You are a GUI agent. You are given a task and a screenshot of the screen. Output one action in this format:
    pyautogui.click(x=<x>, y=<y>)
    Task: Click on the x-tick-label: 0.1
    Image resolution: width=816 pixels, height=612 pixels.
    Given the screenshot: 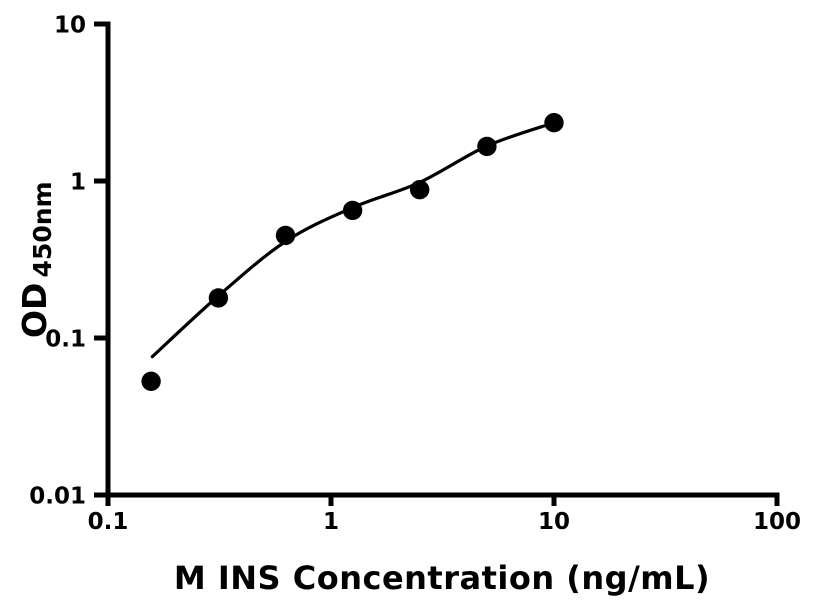 What is the action you would take?
    pyautogui.click(x=108, y=522)
    